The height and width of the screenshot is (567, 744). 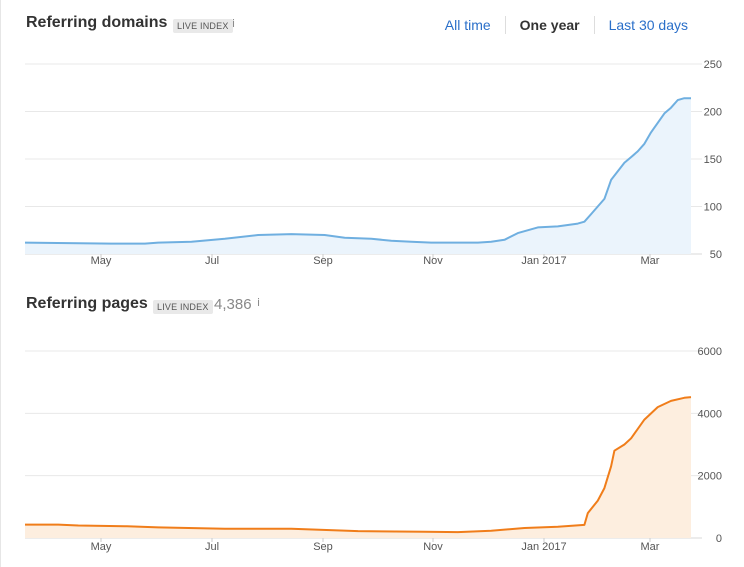 What do you see at coordinates (713, 65) in the screenshot?
I see `y-tick-label: 250` at bounding box center [713, 65].